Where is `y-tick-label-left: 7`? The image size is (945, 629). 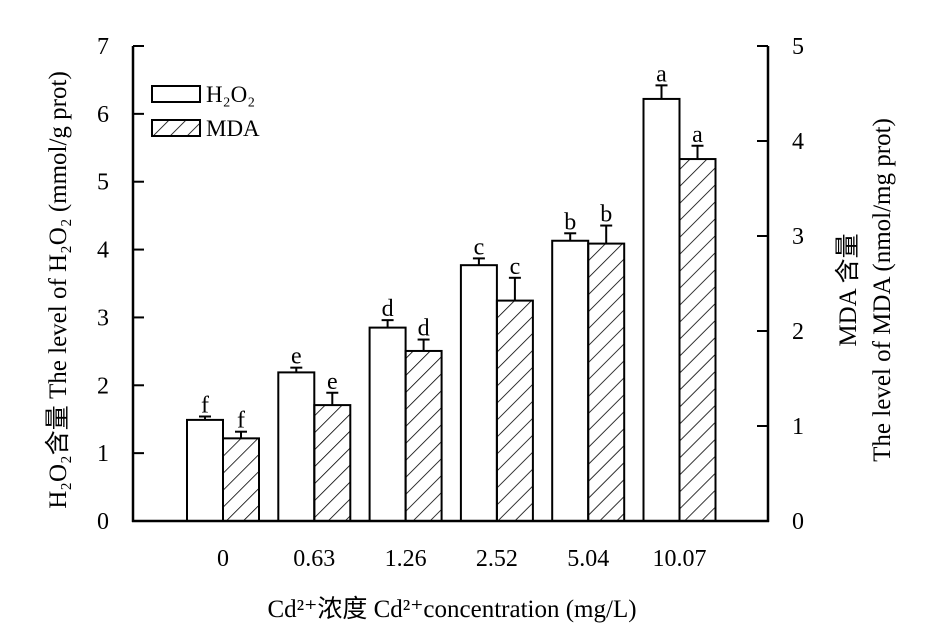 y-tick-label-left: 7 is located at coordinates (103, 47).